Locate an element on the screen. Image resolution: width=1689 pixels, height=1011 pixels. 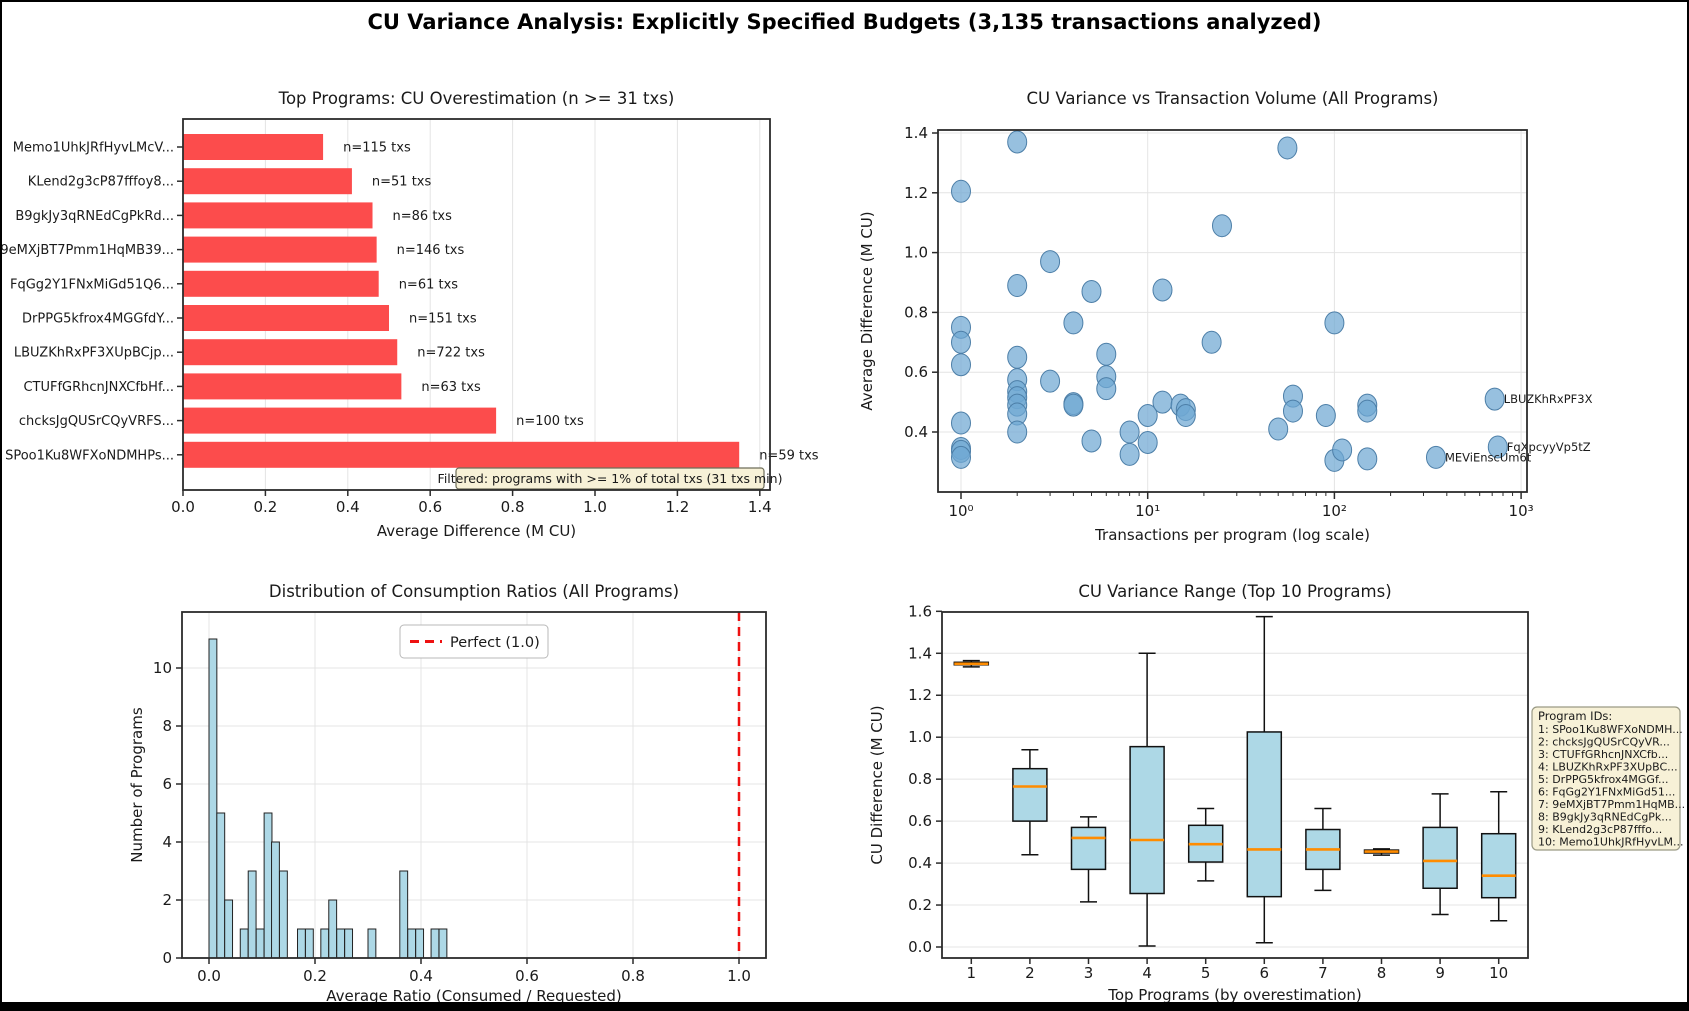
n-txs-label: n=115 txs is located at coordinates (377, 148).